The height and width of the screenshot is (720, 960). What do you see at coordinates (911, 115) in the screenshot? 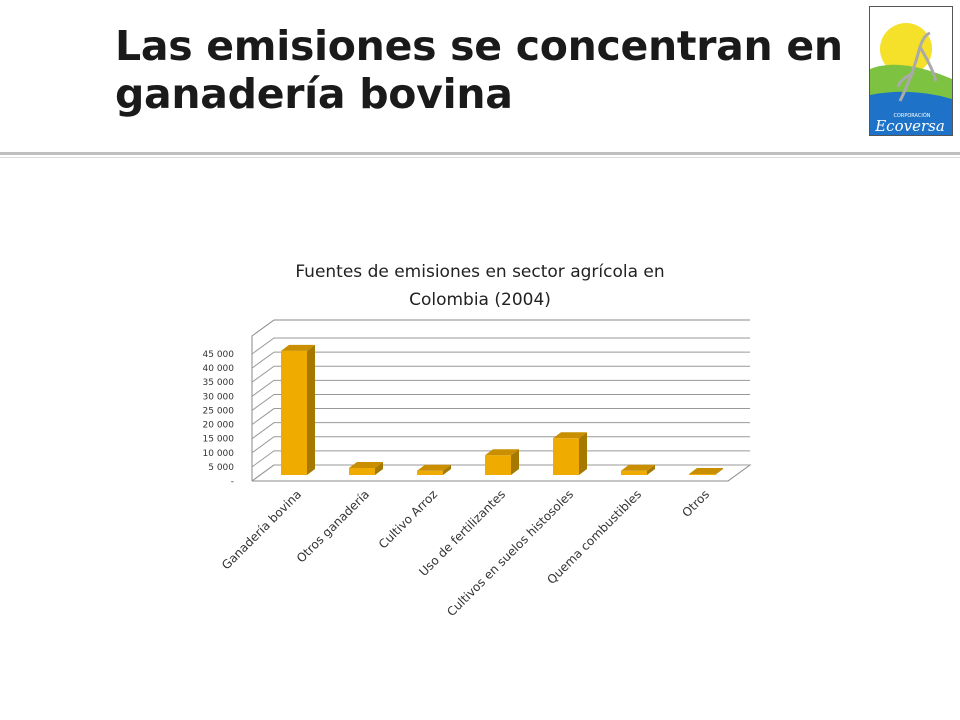
I see `logo-small-text: CORPORACIÓN` at bounding box center [911, 115].